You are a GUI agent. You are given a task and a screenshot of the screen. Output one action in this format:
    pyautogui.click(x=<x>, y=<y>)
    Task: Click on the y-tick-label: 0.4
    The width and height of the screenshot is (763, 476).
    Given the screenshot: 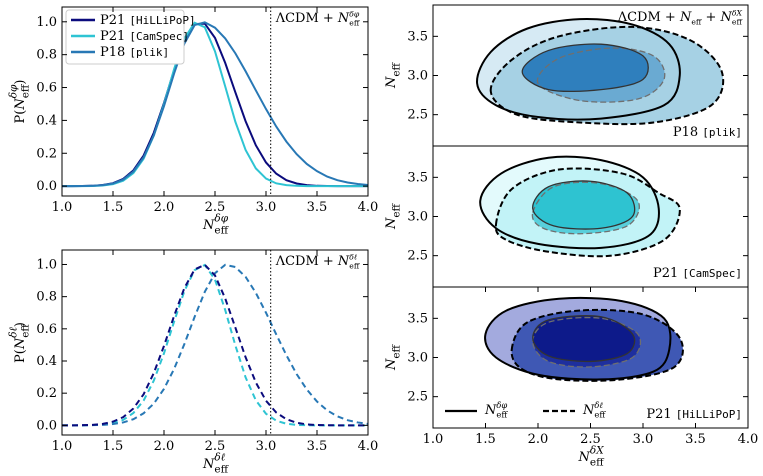 What is the action you would take?
    pyautogui.click(x=46, y=361)
    